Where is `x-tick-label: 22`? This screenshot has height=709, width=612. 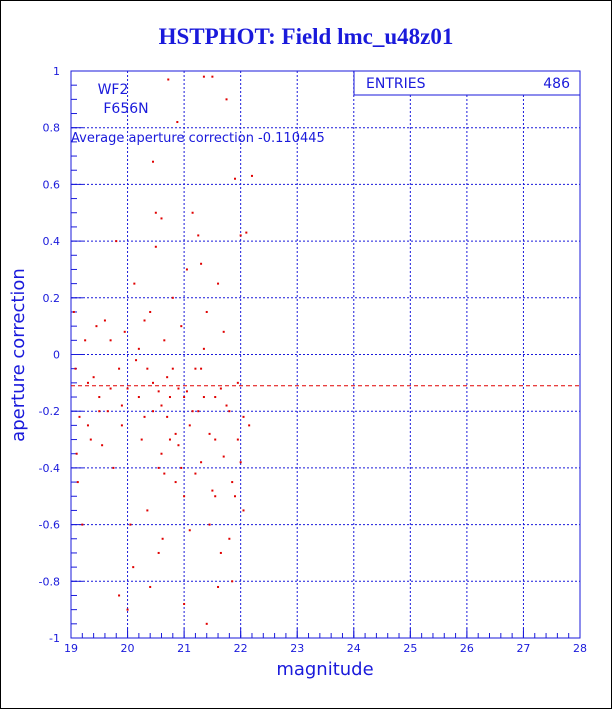 x-tick-label: 22 is located at coordinates (241, 648).